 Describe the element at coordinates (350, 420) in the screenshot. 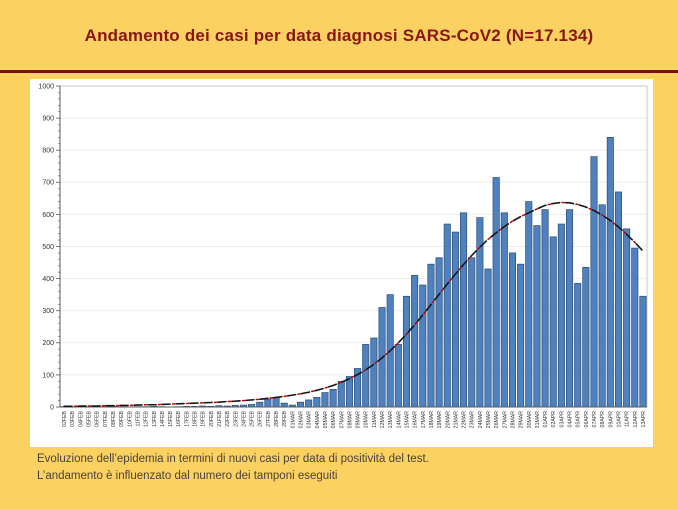

I see `x-tick-label: 08MAR` at that location.